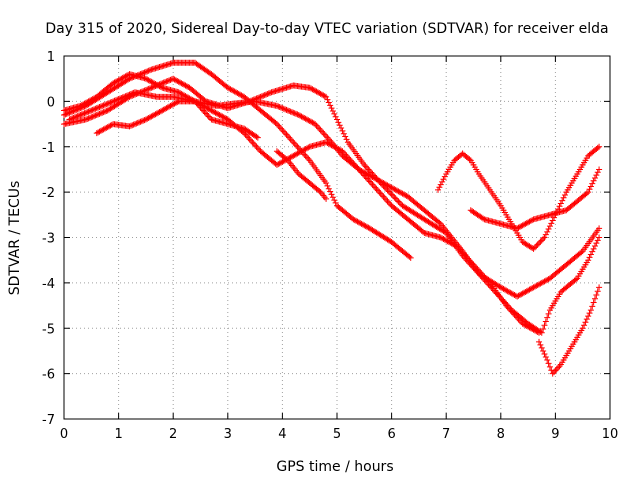  What do you see at coordinates (173, 434) in the screenshot?
I see `x-tick-label: 2` at bounding box center [173, 434].